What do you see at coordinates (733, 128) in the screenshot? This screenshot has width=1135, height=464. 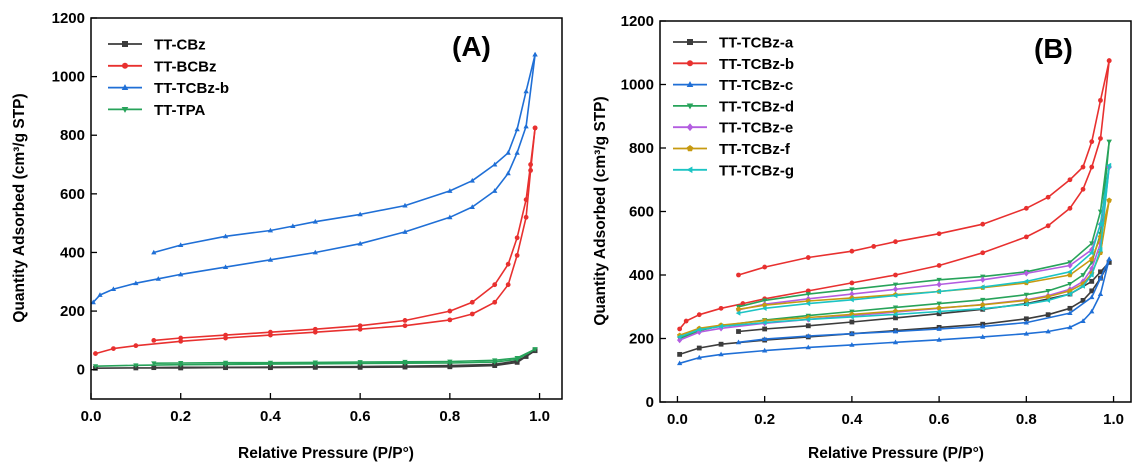 I see `panel-b-legend-item: TT-TCBz-e` at bounding box center [733, 128].